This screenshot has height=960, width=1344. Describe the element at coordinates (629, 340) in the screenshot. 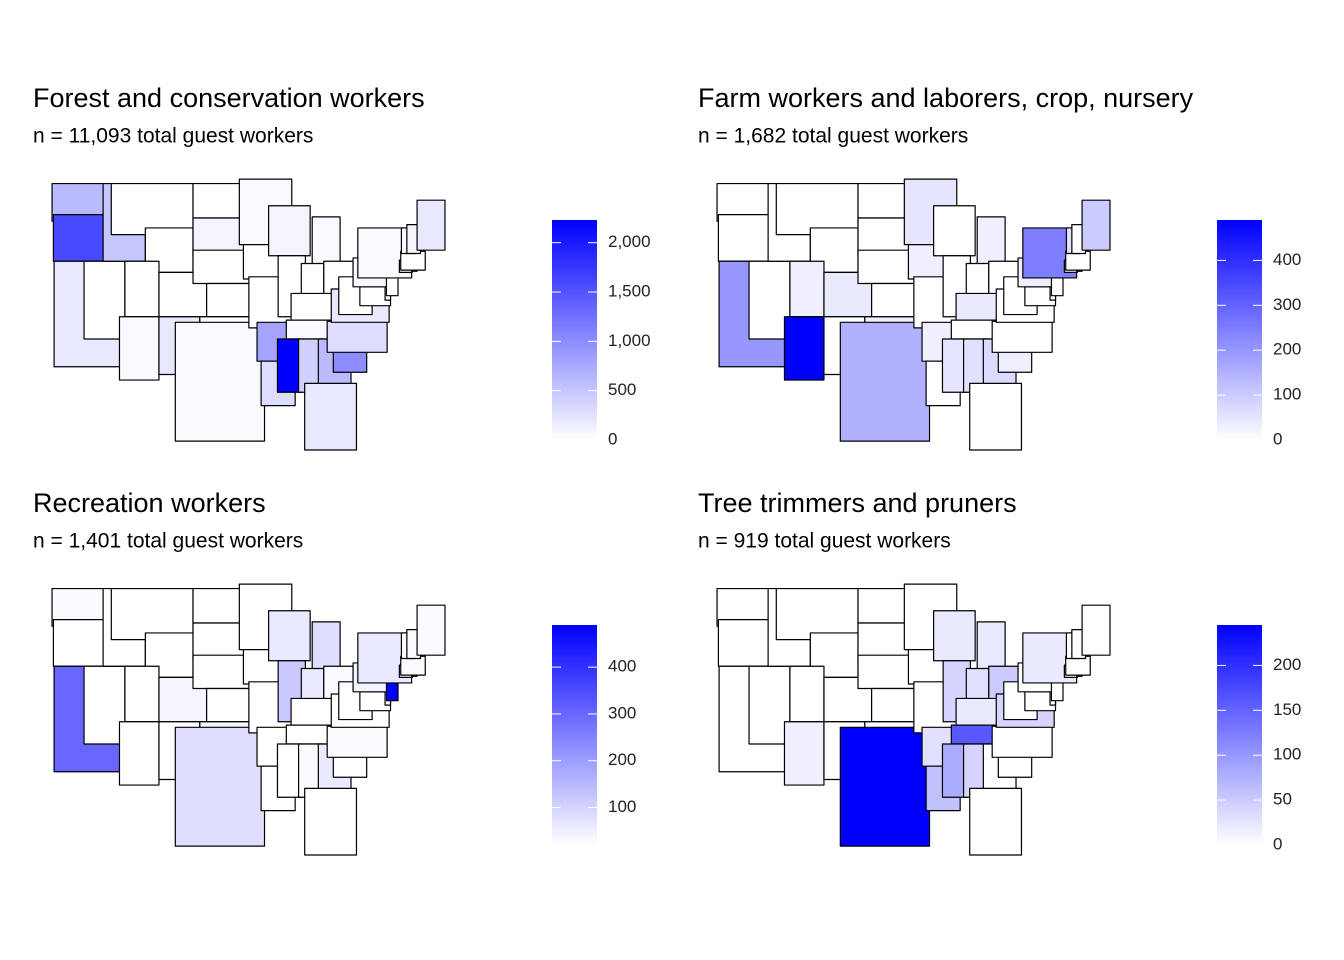

I see `colorbar-tick-label: 1,000` at that location.